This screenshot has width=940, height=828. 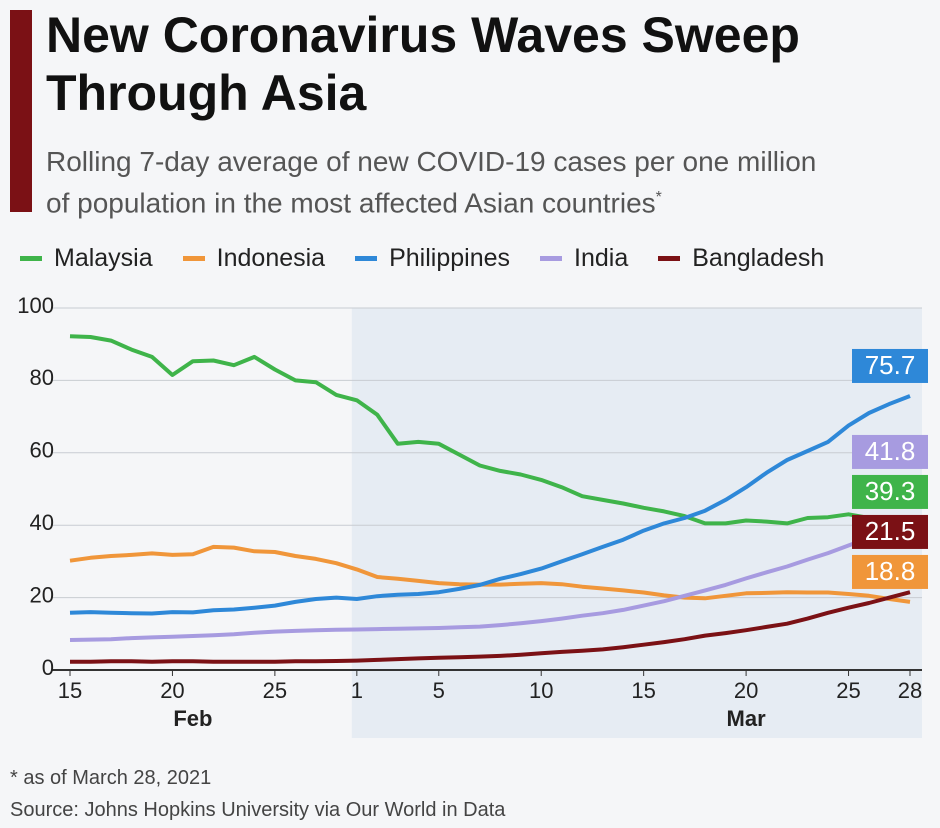 I want to click on value-label: 21.5, so click(x=890, y=531).